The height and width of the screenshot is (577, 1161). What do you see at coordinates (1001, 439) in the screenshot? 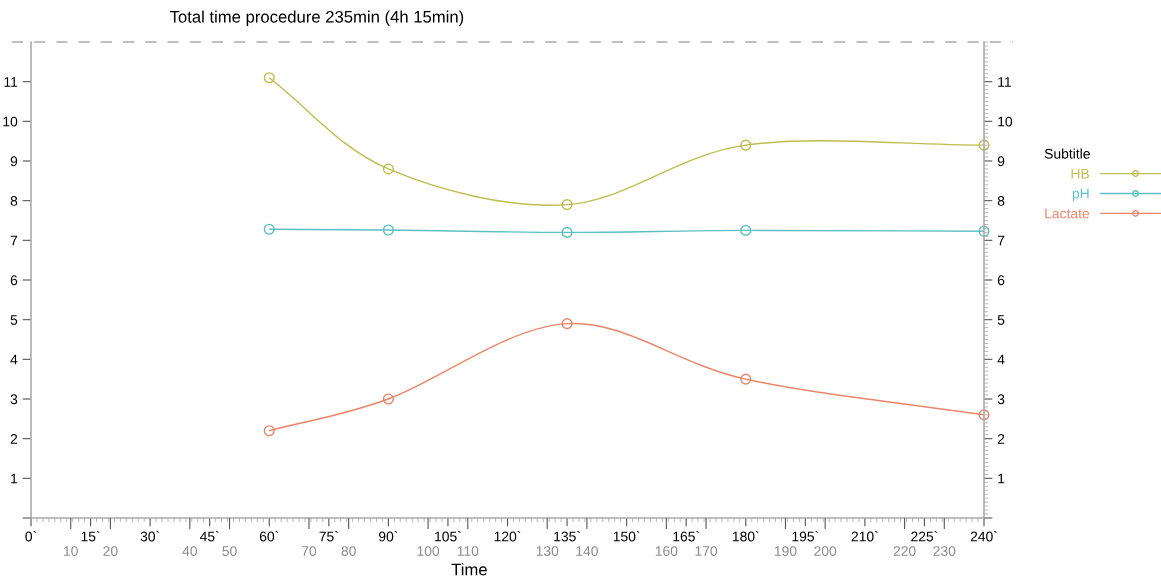
I see `y2-tick-label: 2` at bounding box center [1001, 439].